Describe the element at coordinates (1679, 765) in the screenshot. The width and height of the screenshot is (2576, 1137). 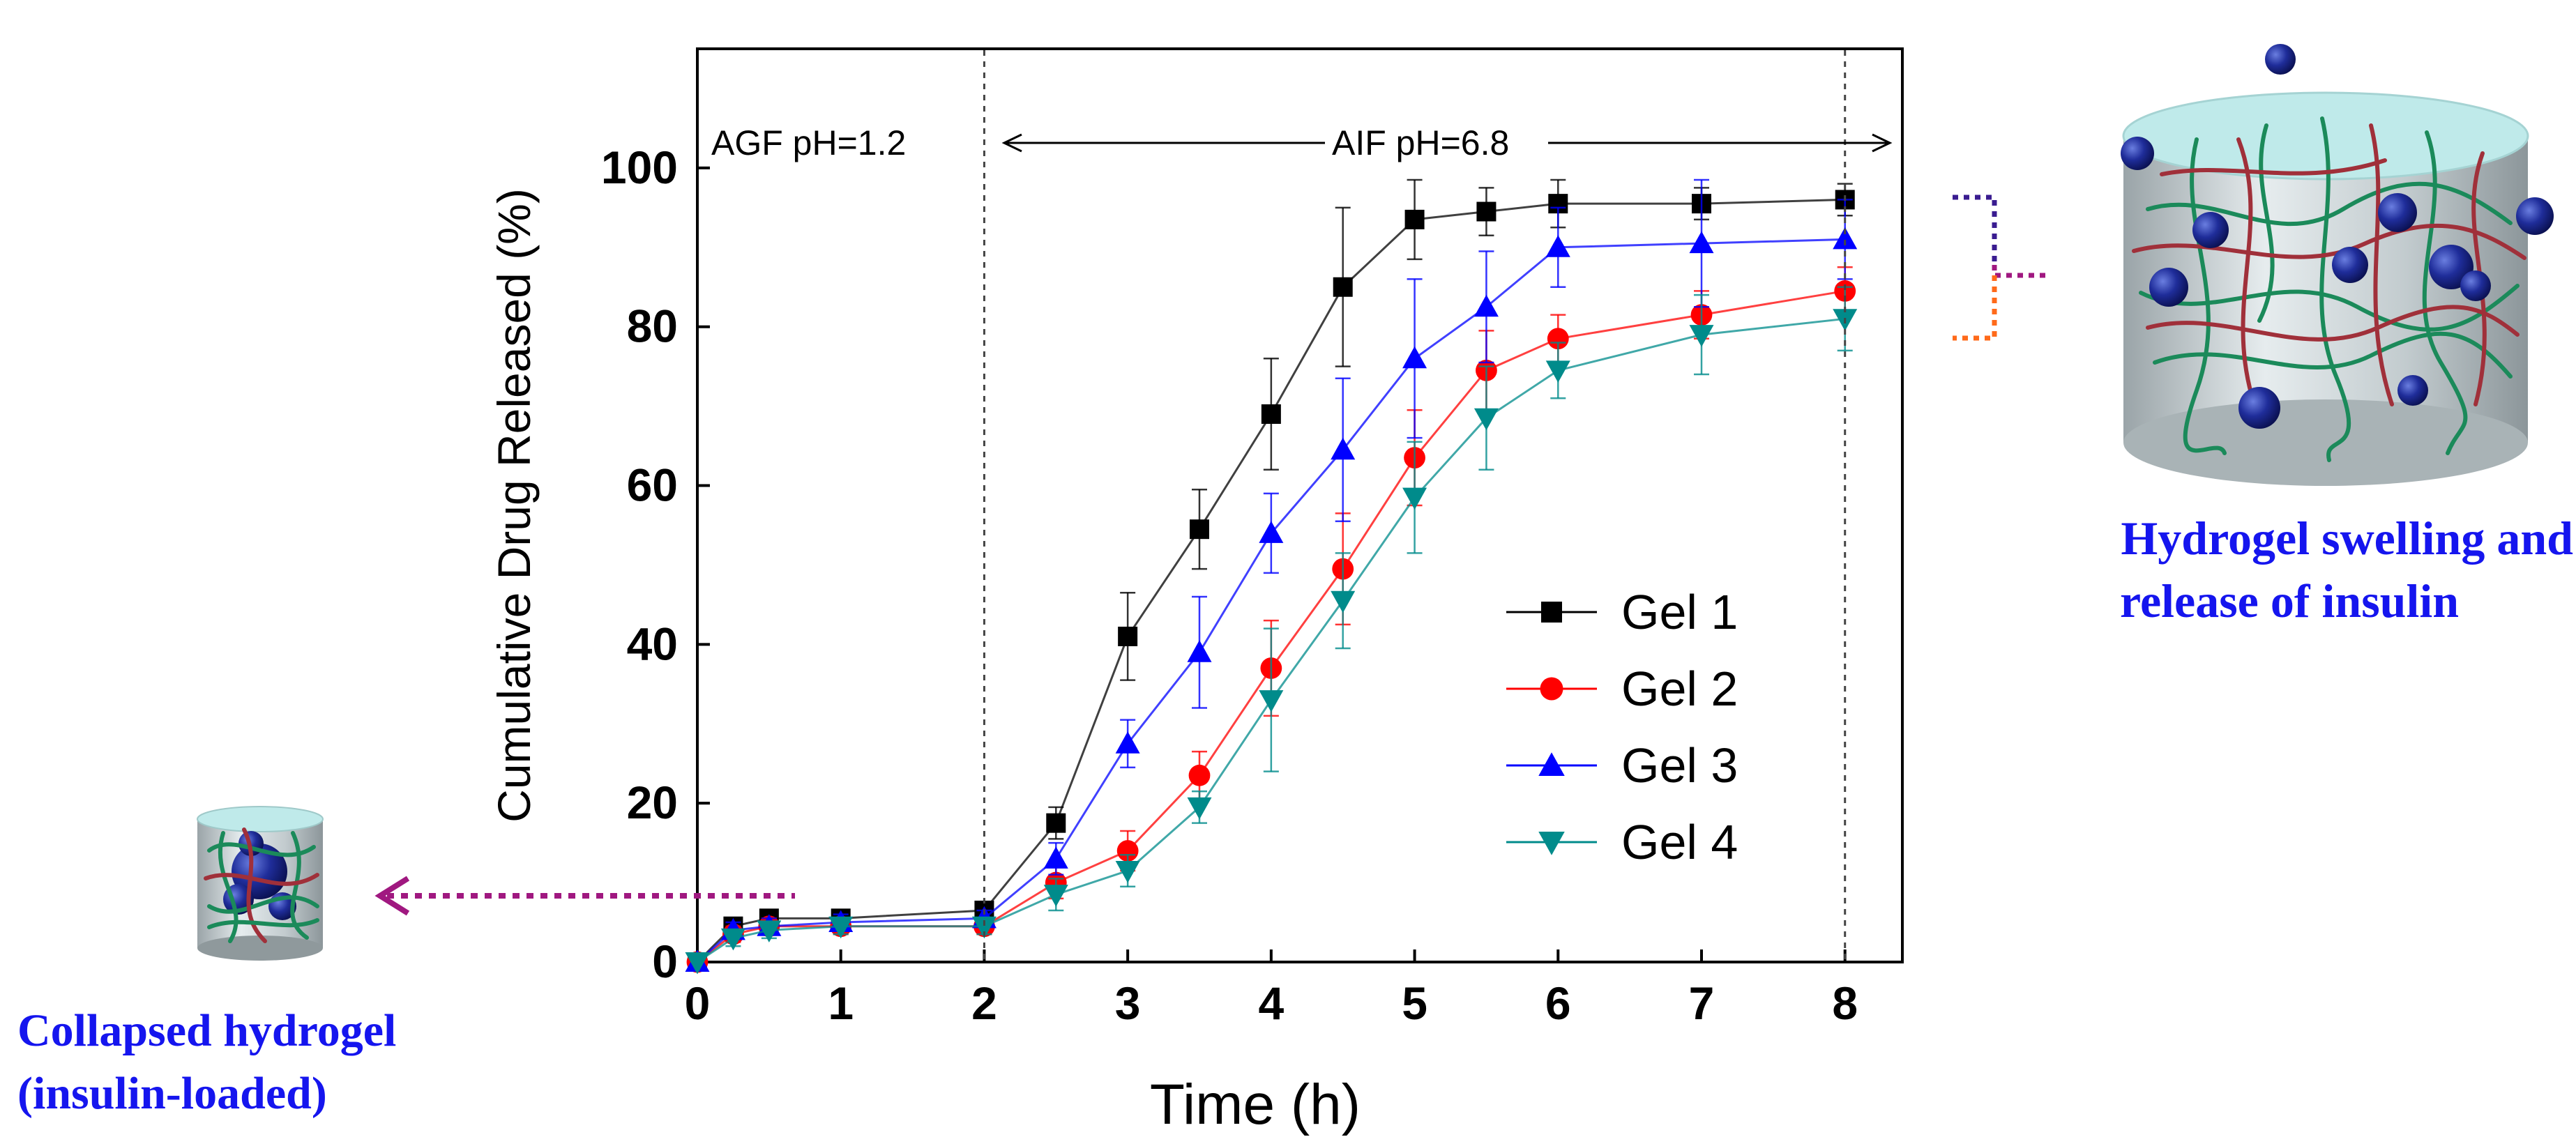
I see `legend-label: Gel 3` at that location.